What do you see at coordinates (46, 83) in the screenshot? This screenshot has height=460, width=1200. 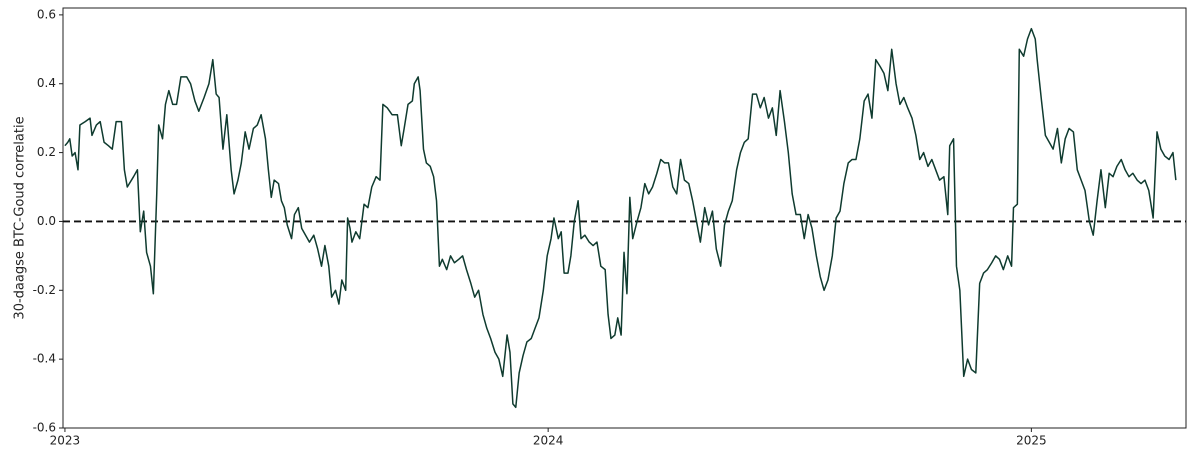 I see `y-tick-label: 0.4` at bounding box center [46, 83].